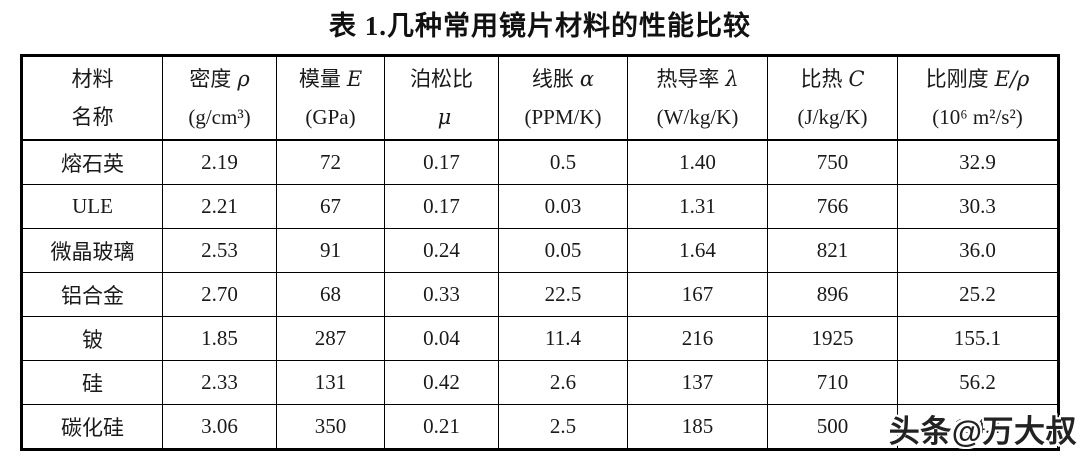 The width and height of the screenshot is (1080, 459). What do you see at coordinates (587, 79) in the screenshot?
I see `header-symbol: α` at bounding box center [587, 79].